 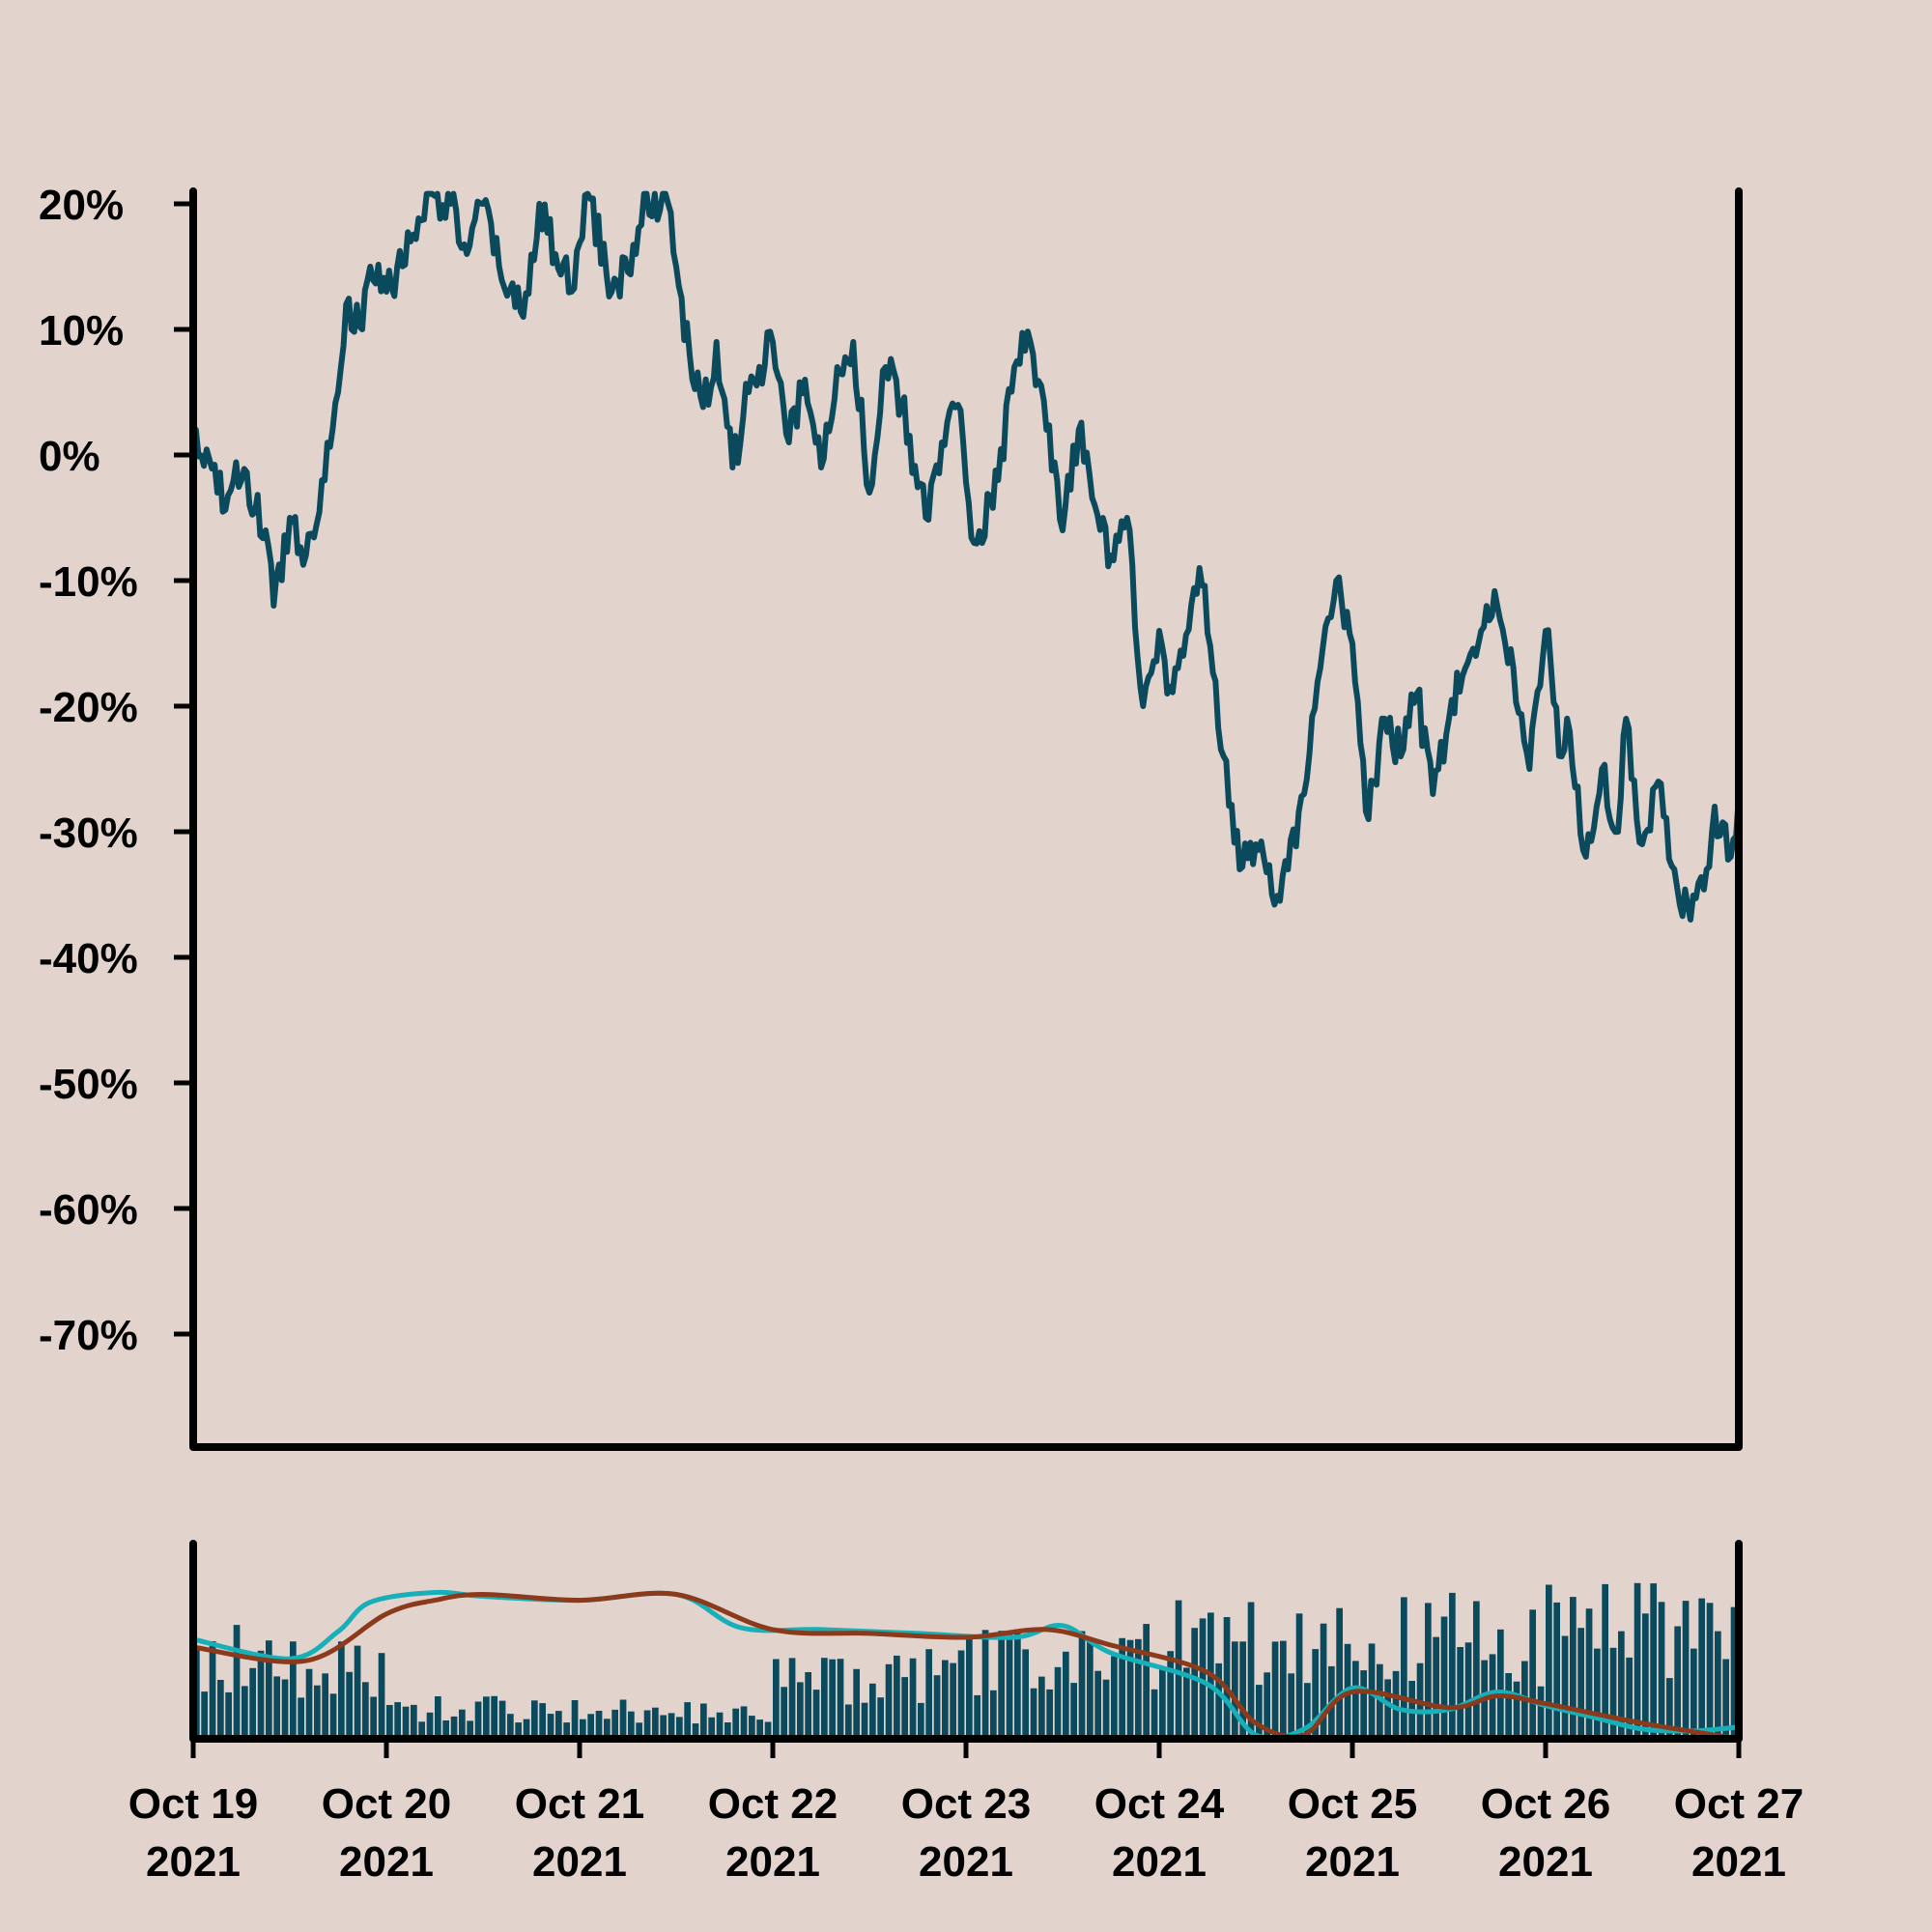 I want to click on slow-moving-average-line, so click(x=966, y=1666).